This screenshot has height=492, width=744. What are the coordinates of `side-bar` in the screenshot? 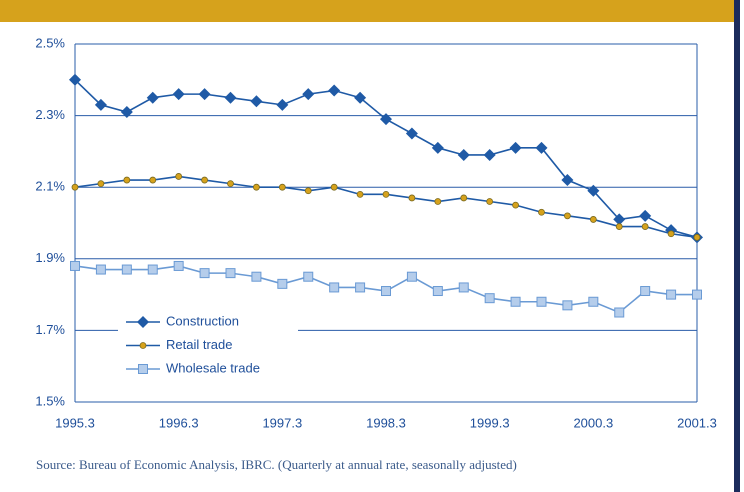 It's located at (737, 246).